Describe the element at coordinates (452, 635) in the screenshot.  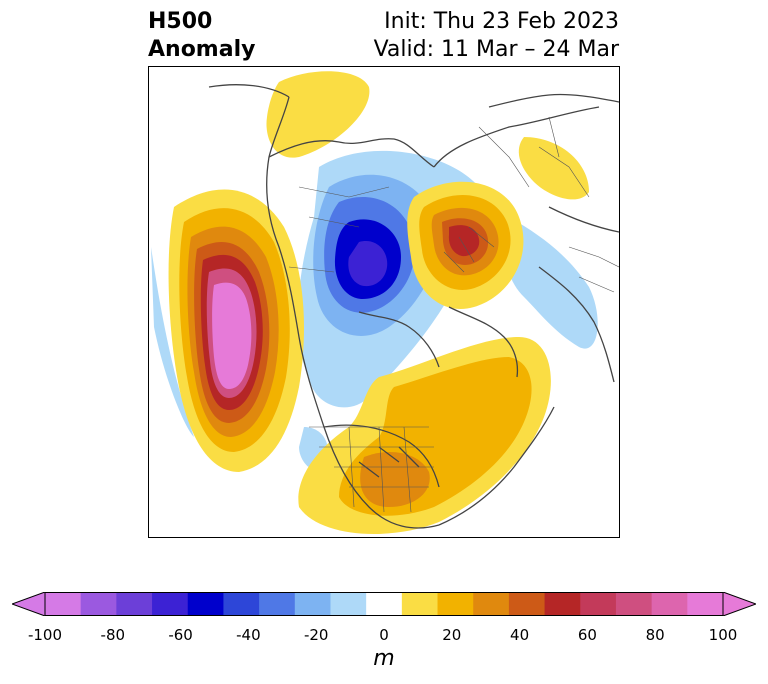
I see `colorbar-tick-label: 20` at that location.